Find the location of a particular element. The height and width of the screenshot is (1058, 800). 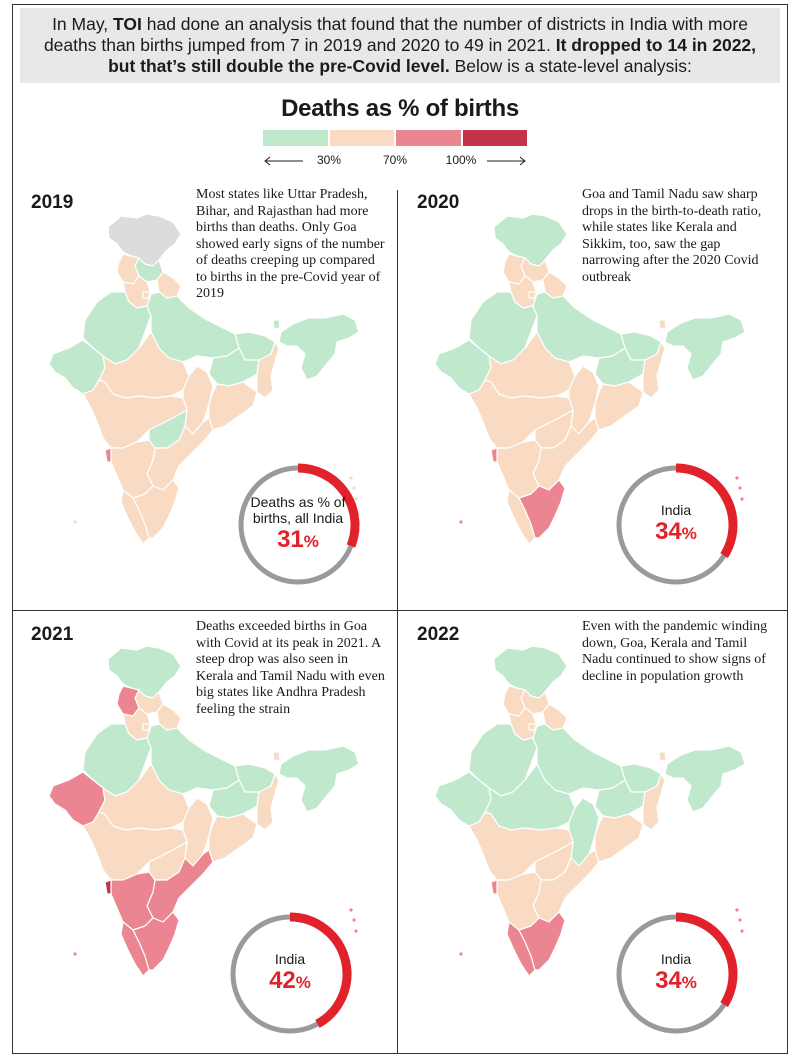

india-ratio-ring: Deaths as % of births, all India 31% is located at coordinates (298, 525).